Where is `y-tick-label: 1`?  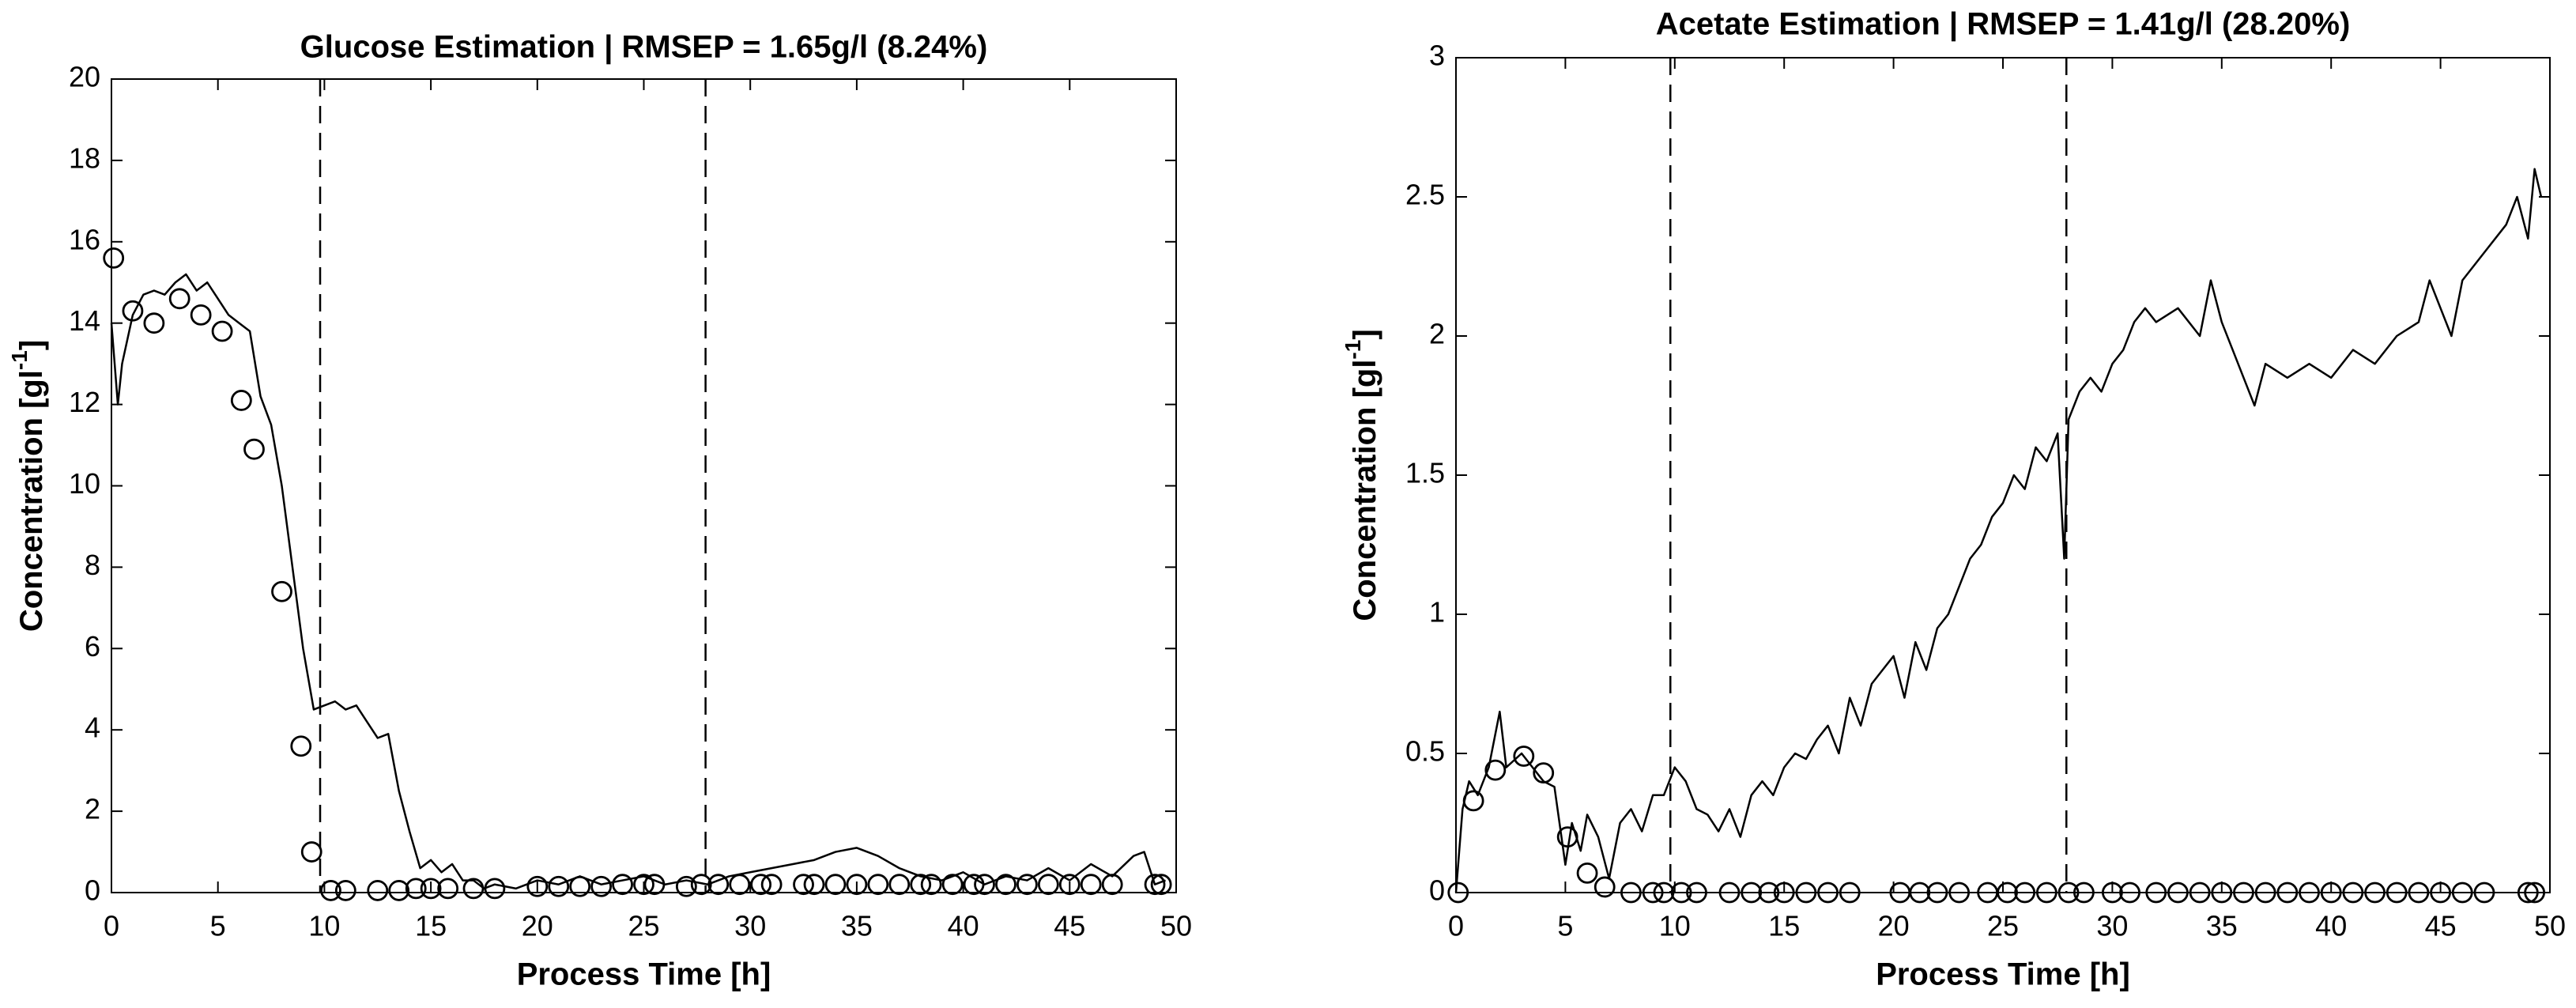
y-tick-label: 1 is located at coordinates (1437, 612).